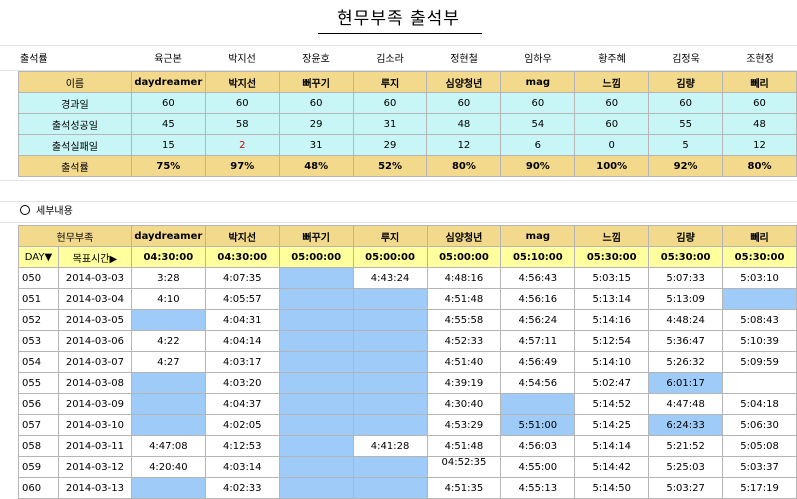 Image resolution: width=797 pixels, height=499 pixels. I want to click on rate-value-cell: 90%, so click(538, 166).